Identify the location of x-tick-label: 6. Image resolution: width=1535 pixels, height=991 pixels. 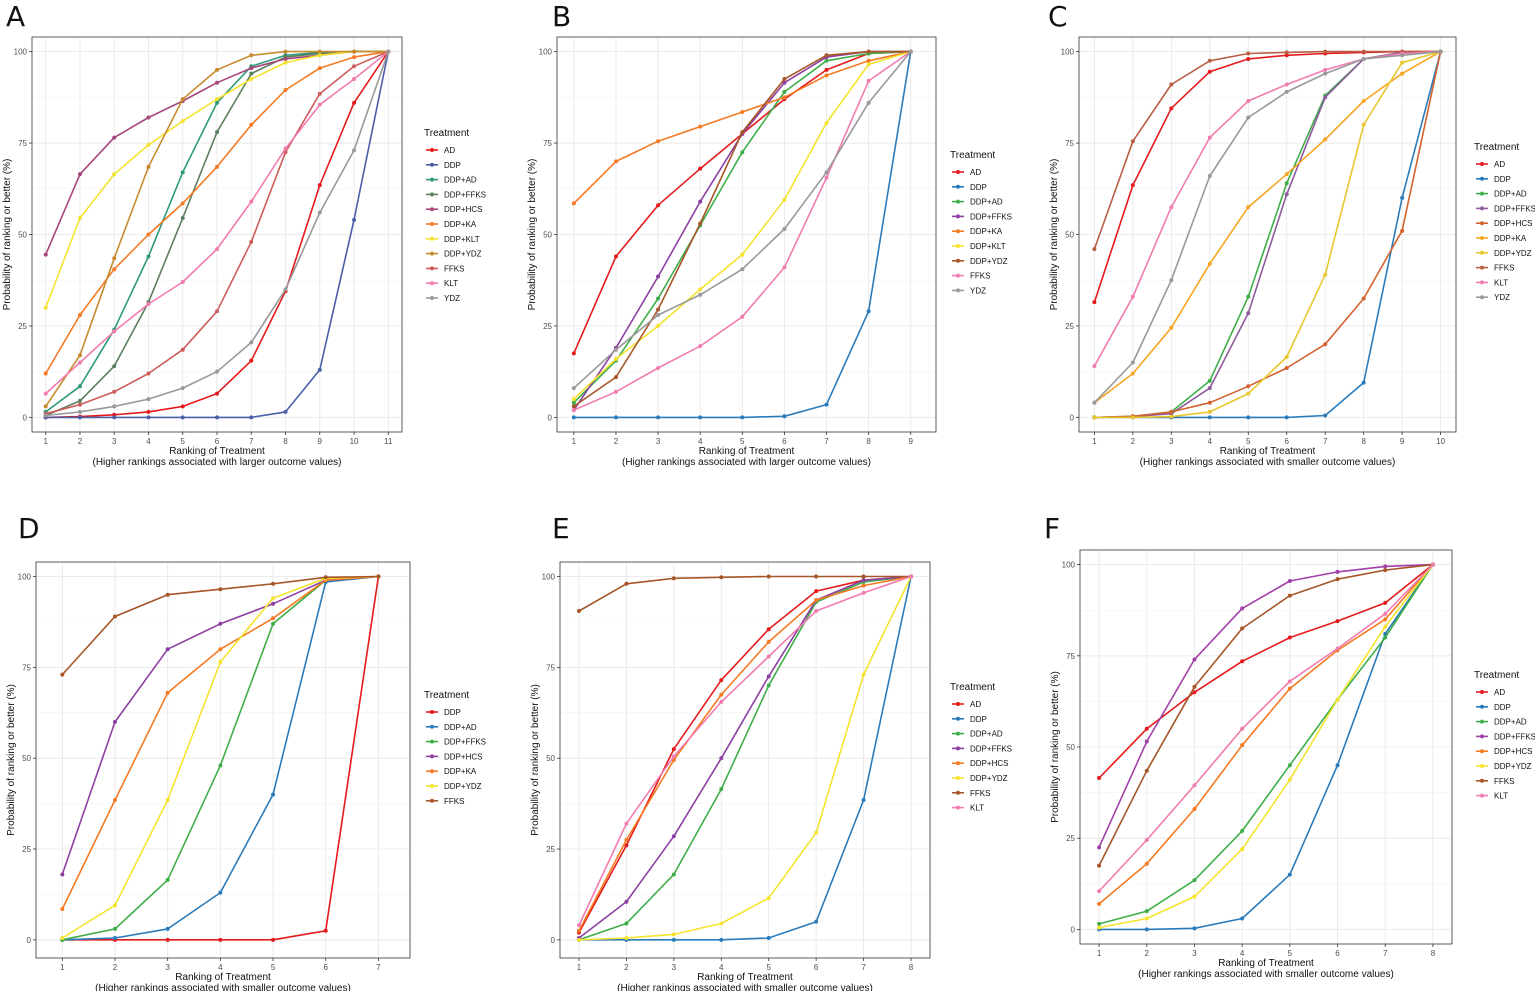
(217, 441).